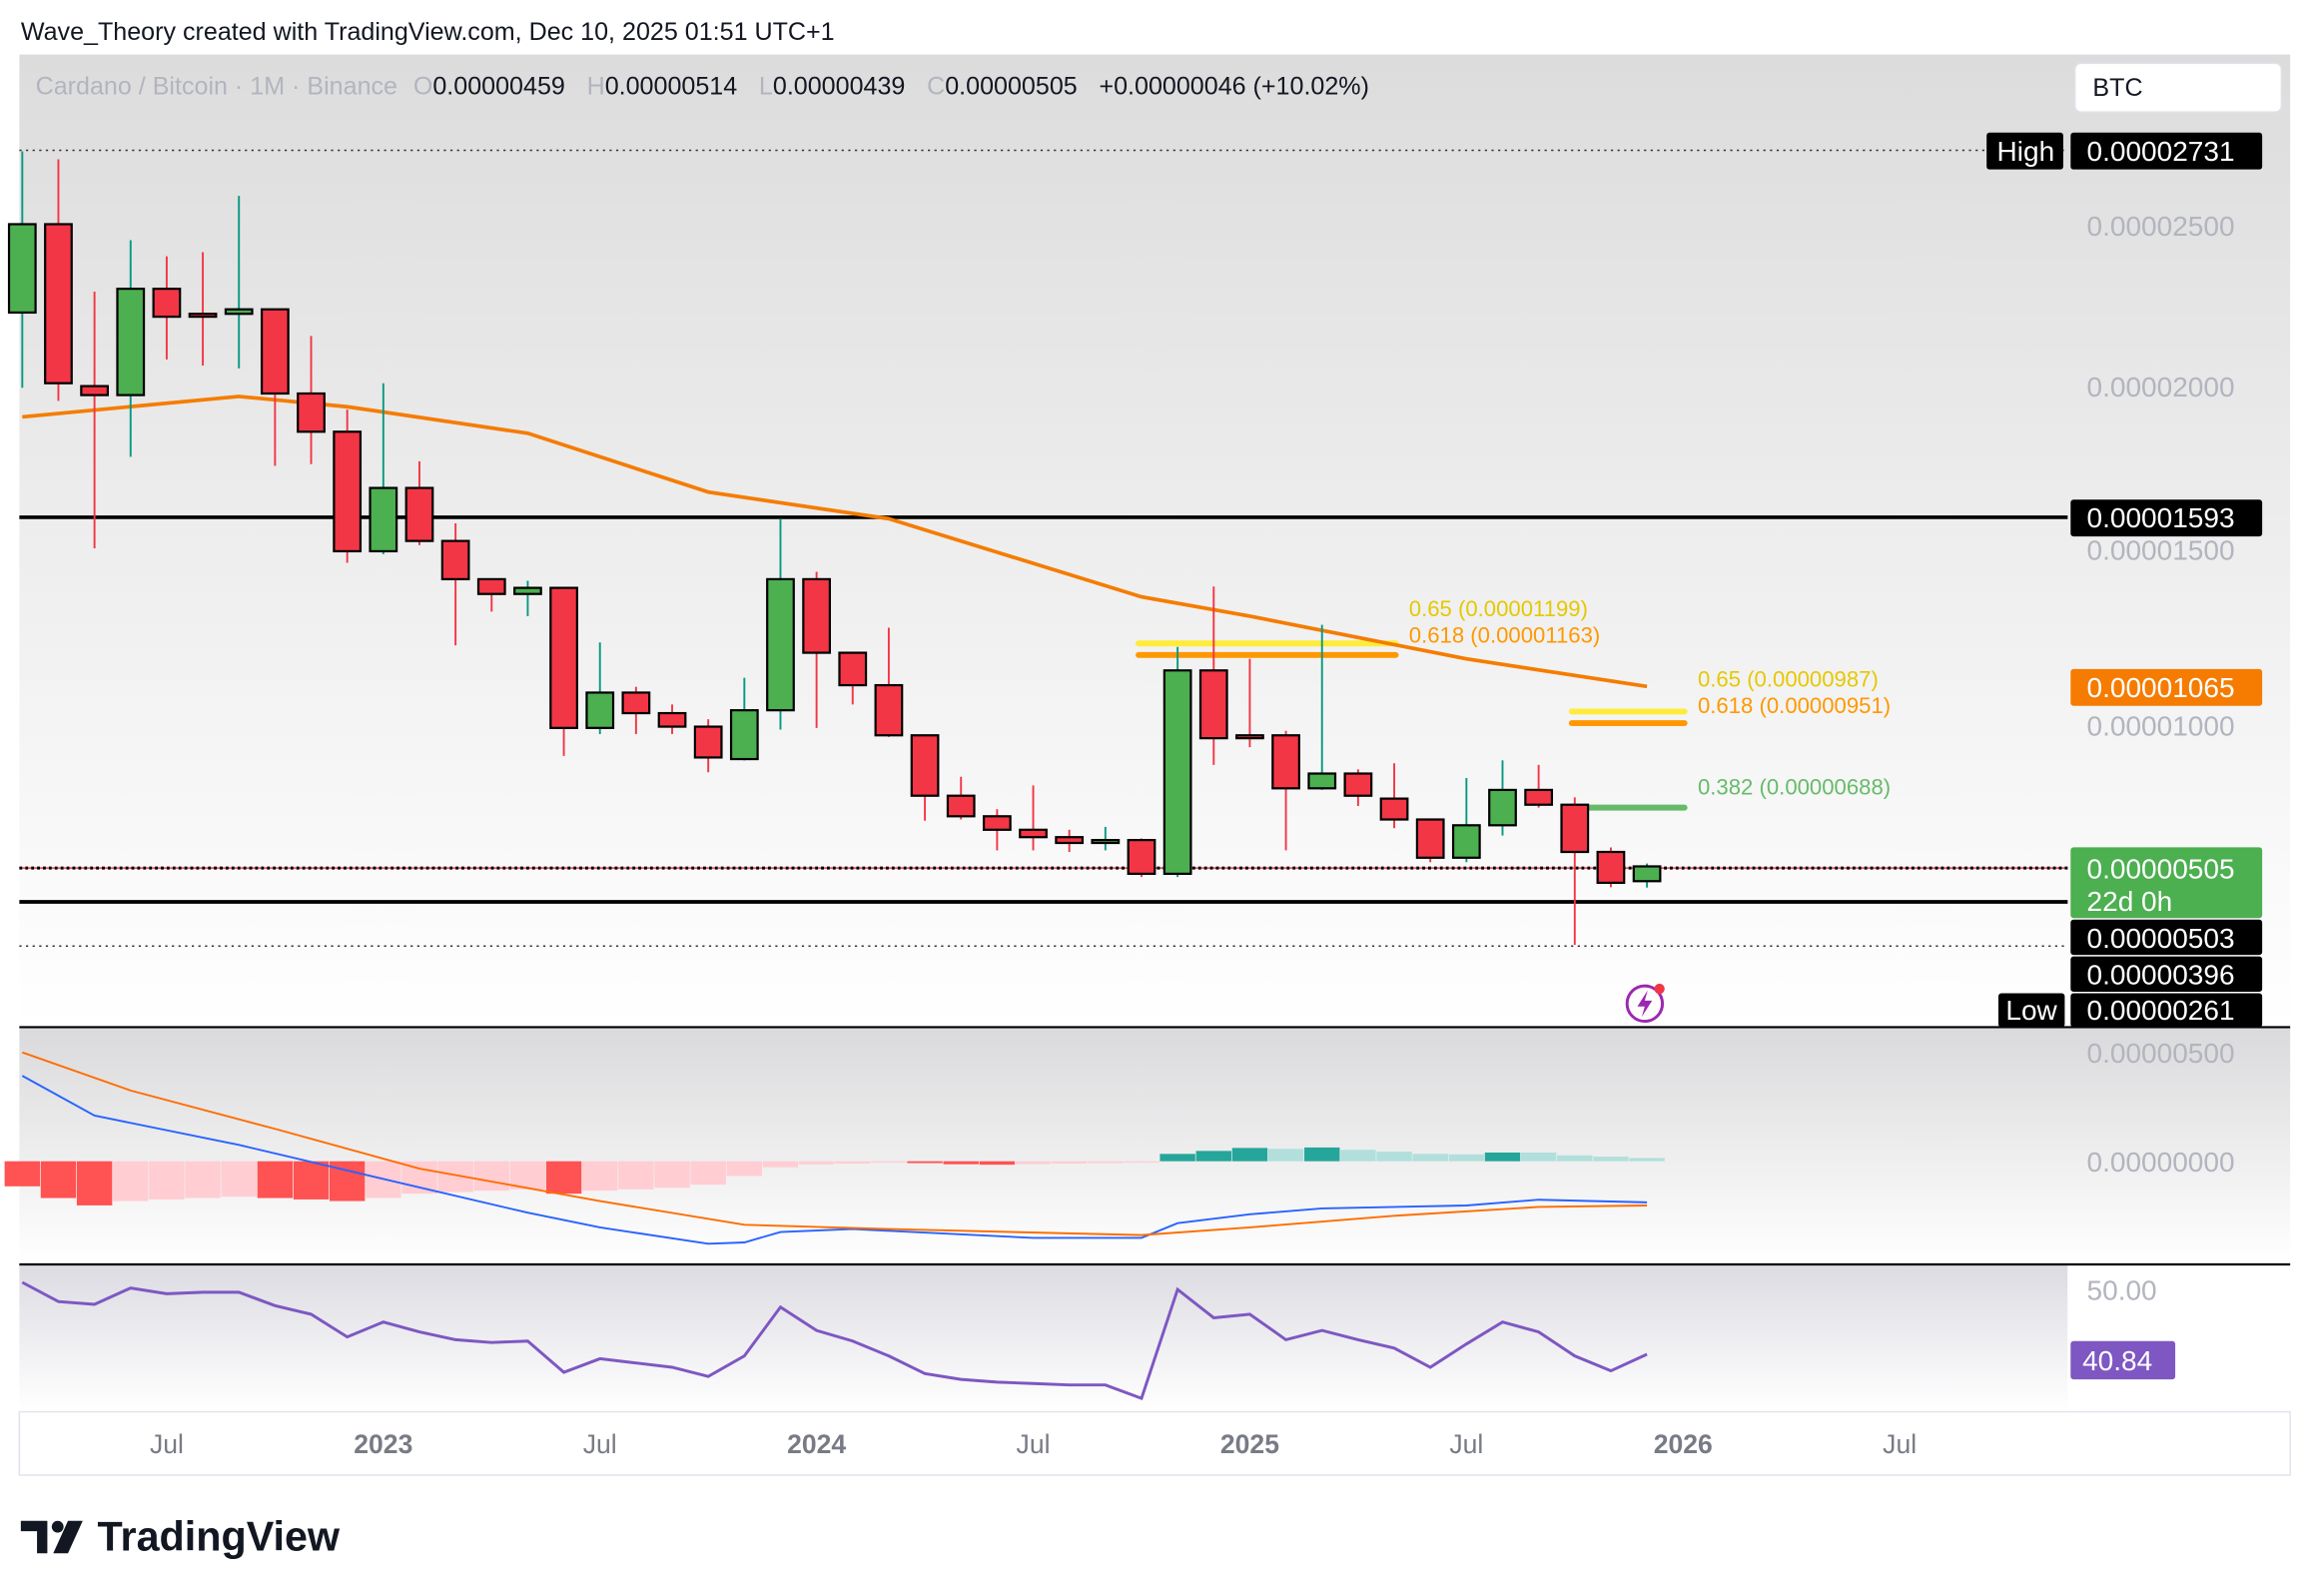 This screenshot has width=2311, height=1596. Describe the element at coordinates (2161, 687) in the screenshot. I see `svg-text: 0.00001065` at that location.